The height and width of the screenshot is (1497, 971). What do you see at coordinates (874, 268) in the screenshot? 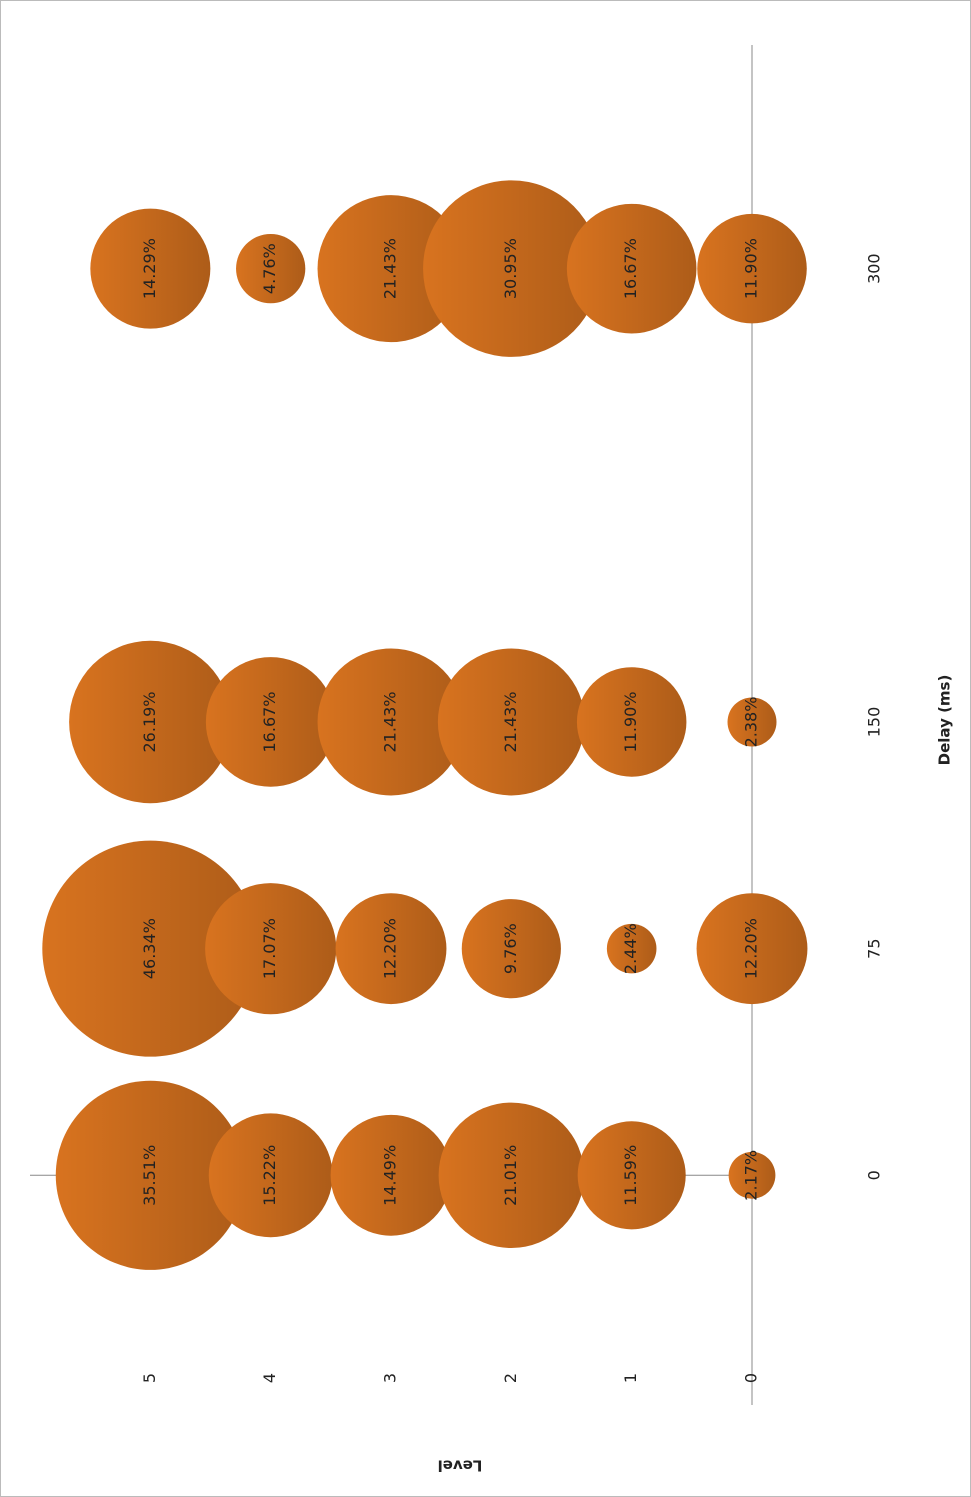
I see `x-tick-label: 300` at bounding box center [874, 268].